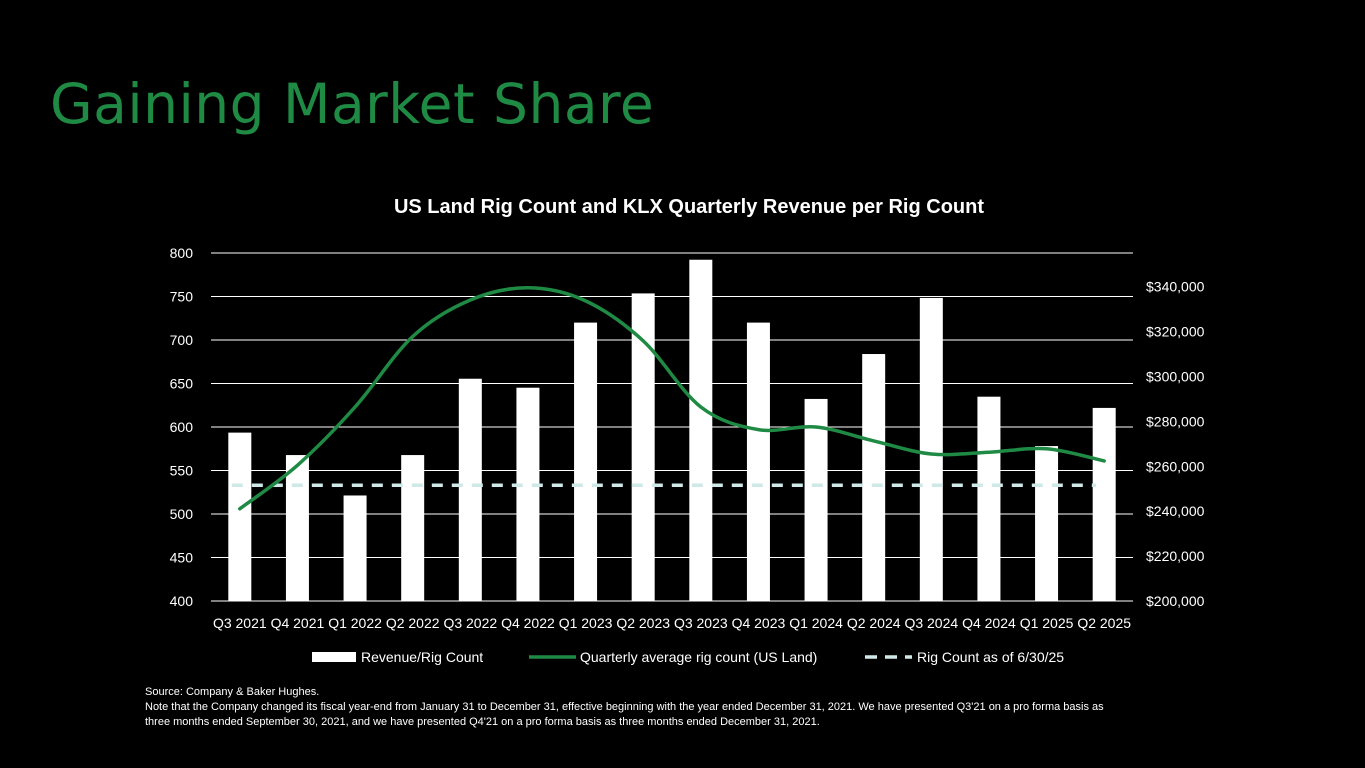  I want to click on x-tick-label: Q1 2023, so click(586, 623).